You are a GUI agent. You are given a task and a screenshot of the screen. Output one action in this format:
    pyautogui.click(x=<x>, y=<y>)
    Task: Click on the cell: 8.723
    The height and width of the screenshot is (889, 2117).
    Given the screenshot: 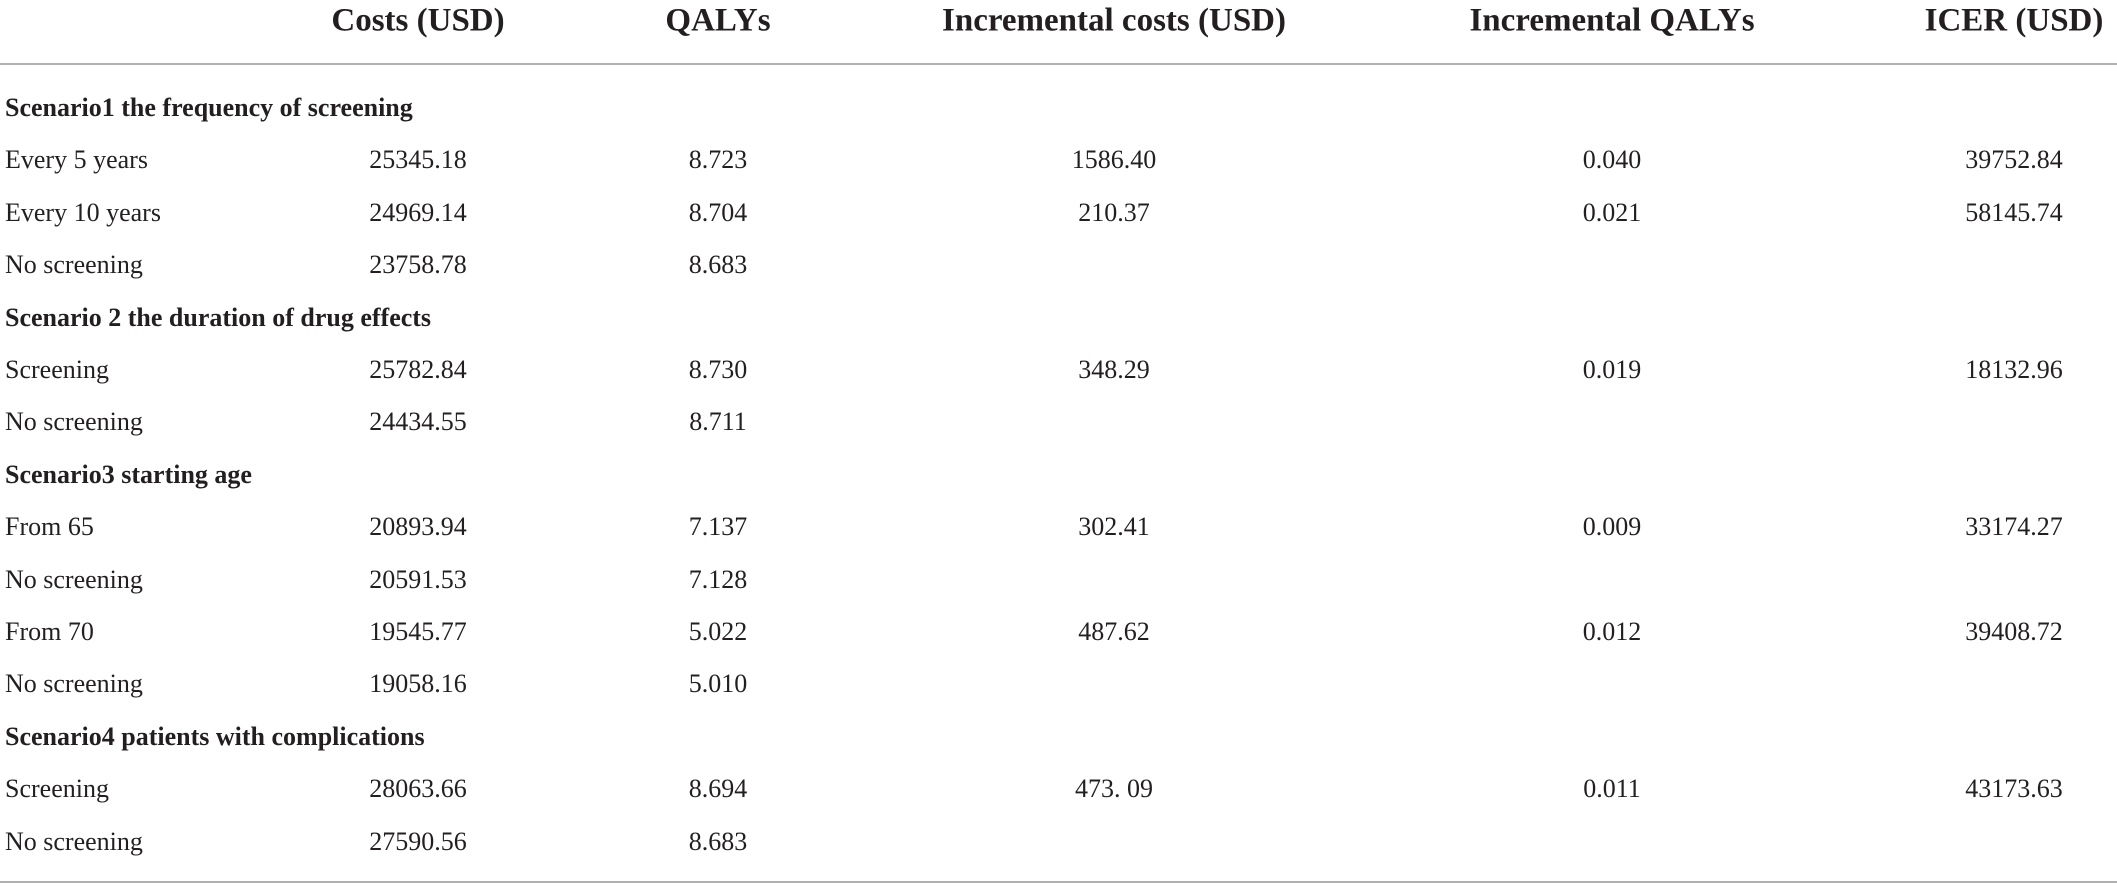 What is the action you would take?
    pyautogui.click(x=718, y=160)
    